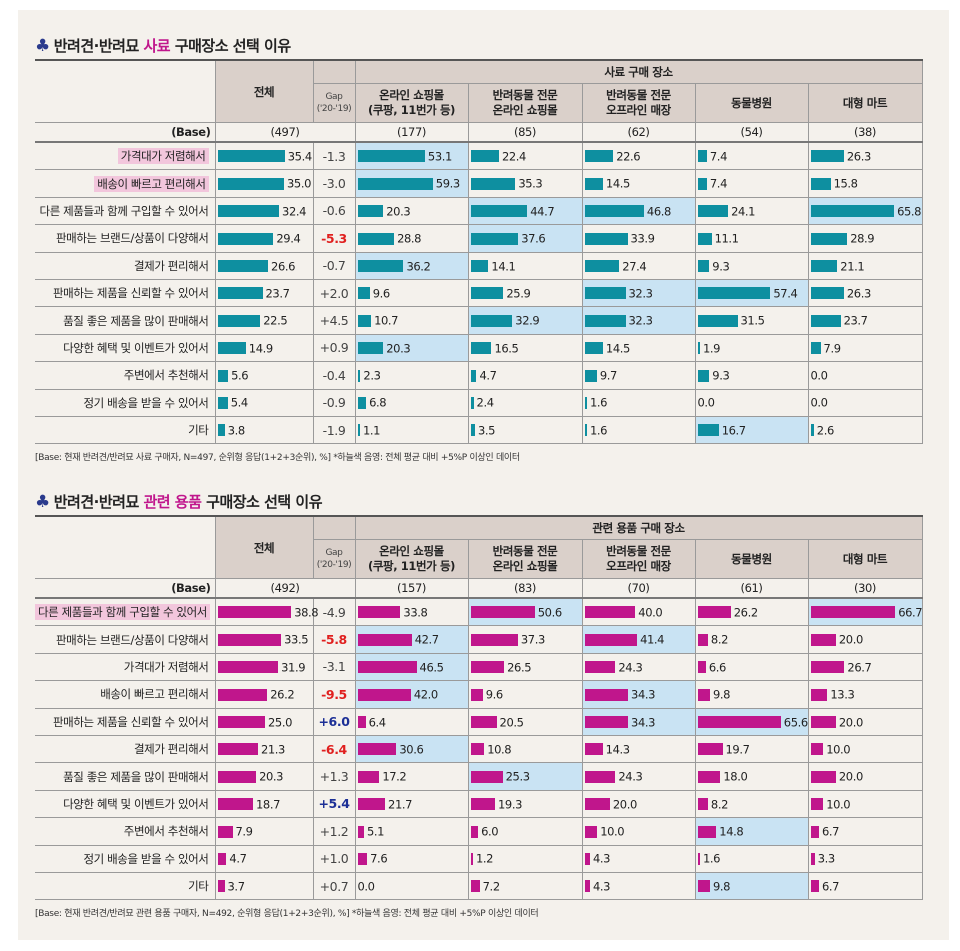 The height and width of the screenshot is (951, 960). I want to click on value-label: 30.6, so click(411, 749).